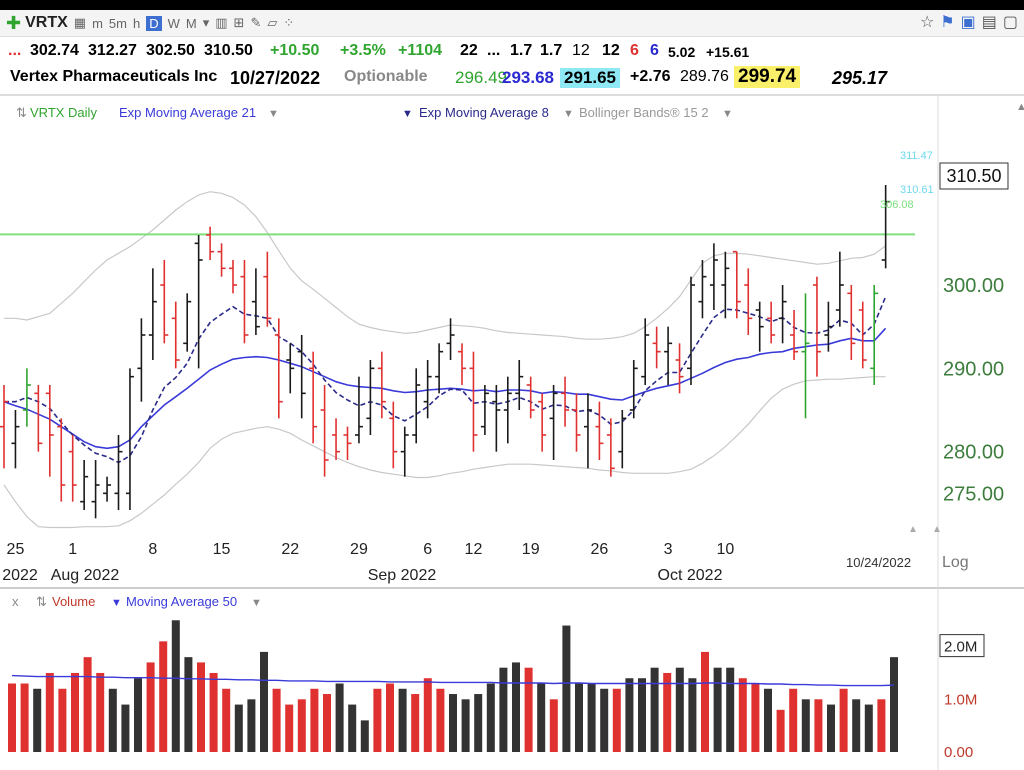 Image resolution: width=1024 pixels, height=770 pixels. I want to click on timeframe-weekly: W, so click(173, 23).